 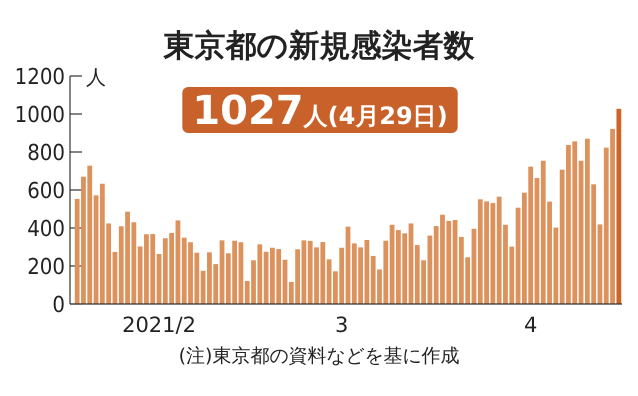 What do you see at coordinates (319, 46) in the screenshot?
I see `chart-title: 東京都の新規感染者数` at bounding box center [319, 46].